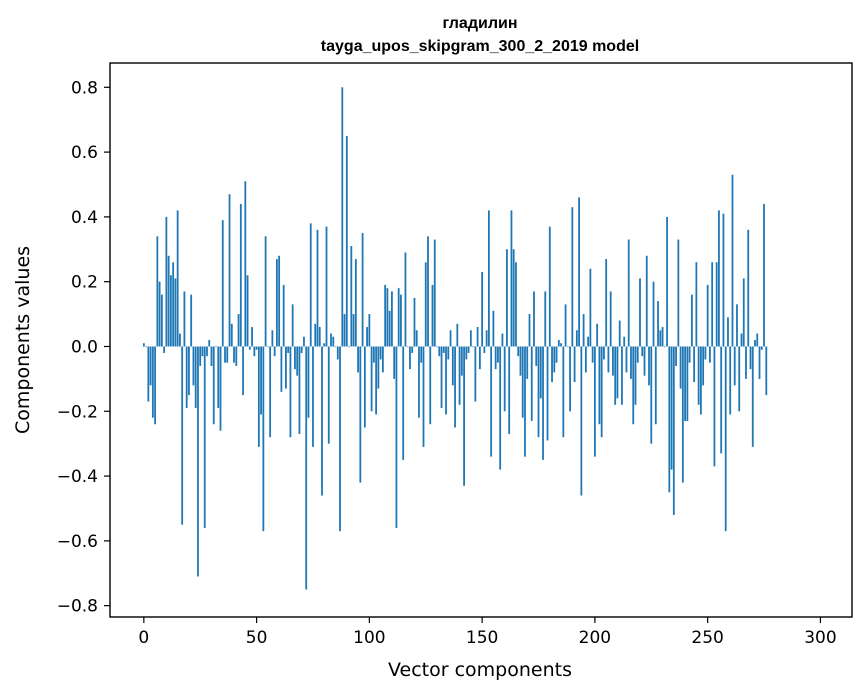  What do you see at coordinates (143, 638) in the screenshot?
I see `x-tick-label: 0` at bounding box center [143, 638].